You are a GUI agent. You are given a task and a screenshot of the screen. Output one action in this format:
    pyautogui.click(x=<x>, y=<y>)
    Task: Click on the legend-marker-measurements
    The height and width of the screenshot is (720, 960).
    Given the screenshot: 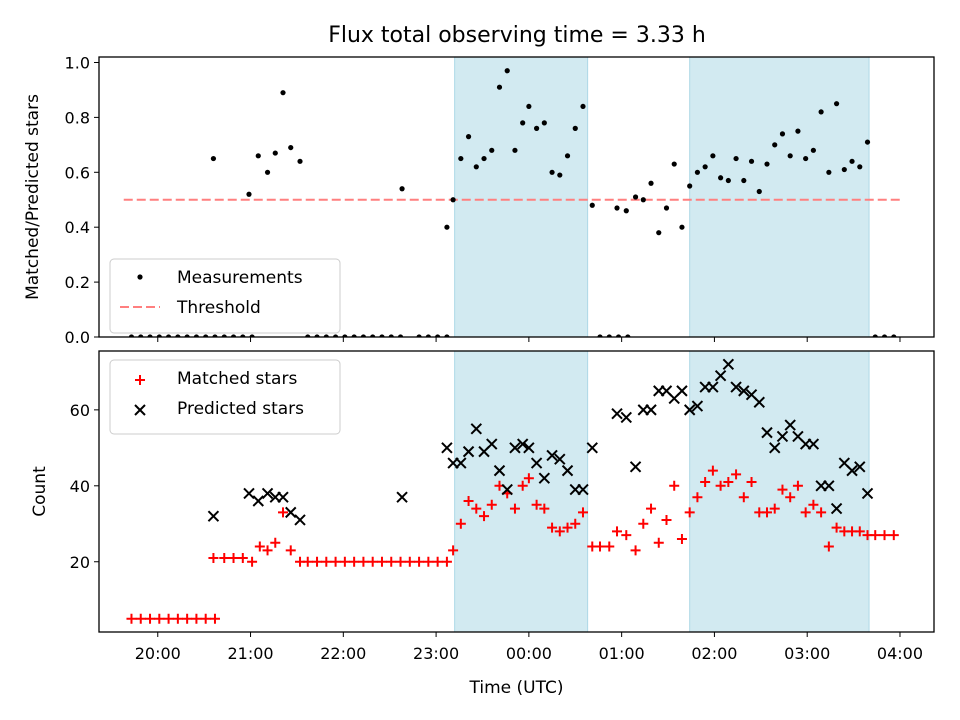 What is the action you would take?
    pyautogui.click(x=140, y=277)
    